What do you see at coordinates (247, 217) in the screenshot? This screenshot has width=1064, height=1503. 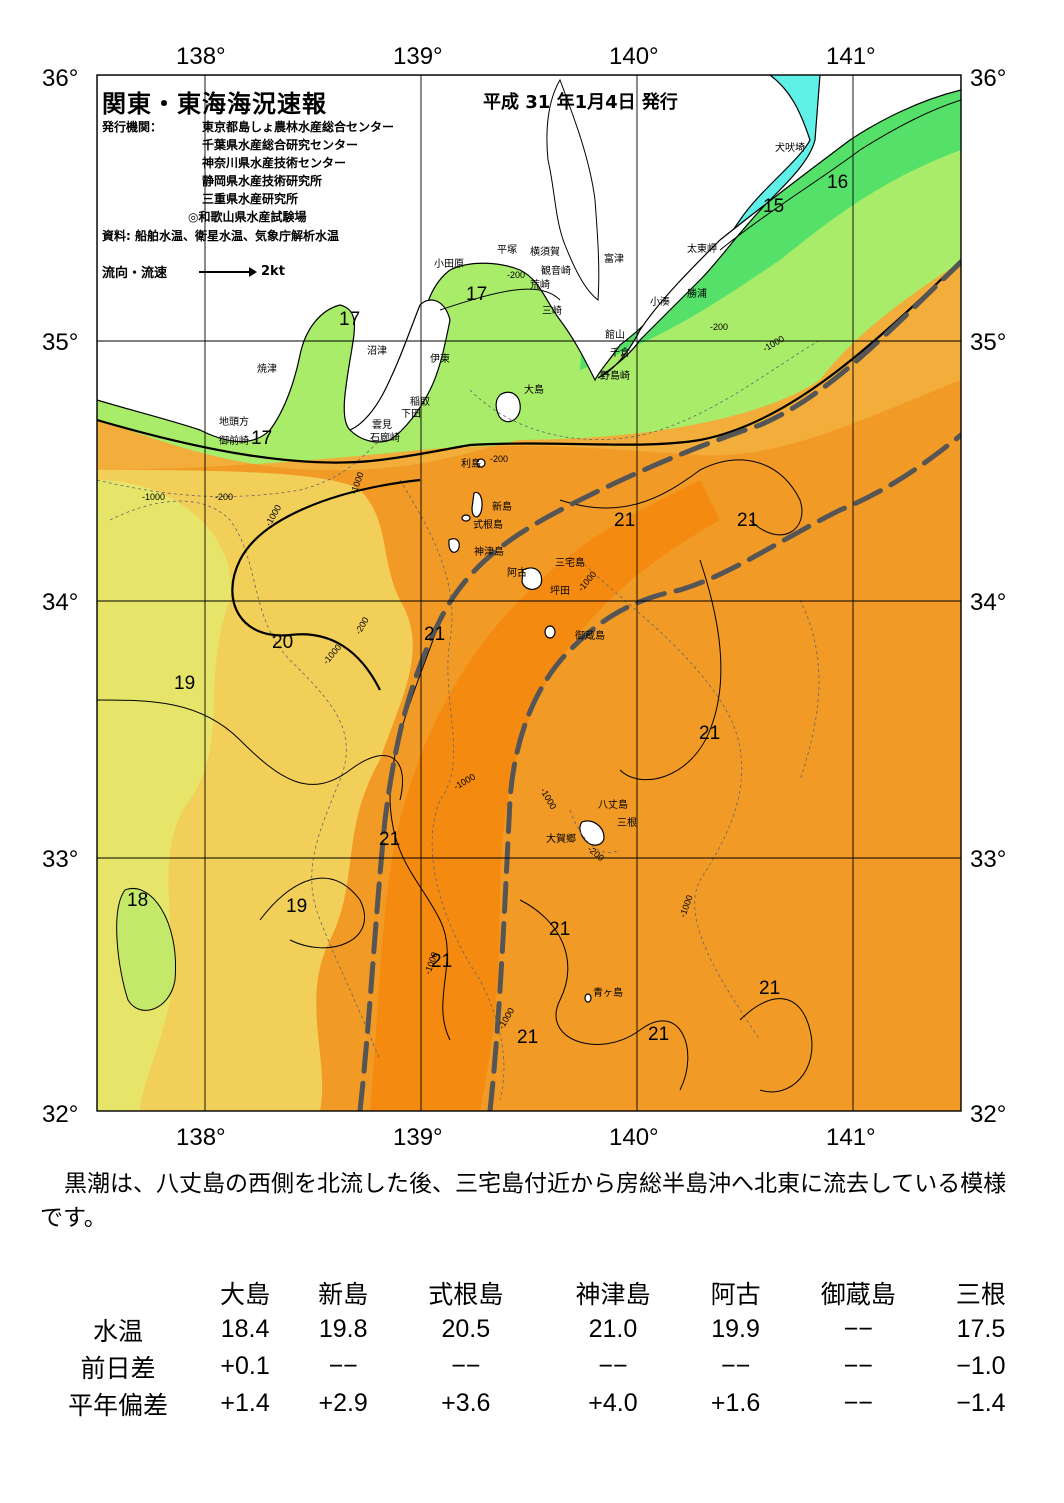 I see `publisher-name: ◎和歌山県水産試験場` at bounding box center [247, 217].